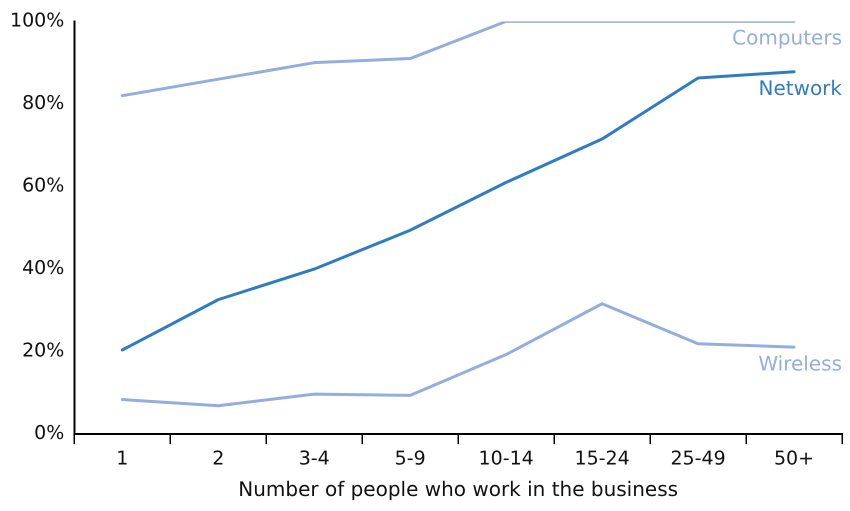 The image size is (850, 511). I want to click on y-tick-label: 20%, so click(43, 351).